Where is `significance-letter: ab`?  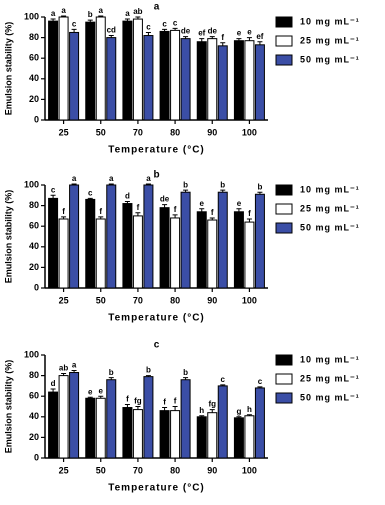
significance-letter: ab is located at coordinates (137, 11).